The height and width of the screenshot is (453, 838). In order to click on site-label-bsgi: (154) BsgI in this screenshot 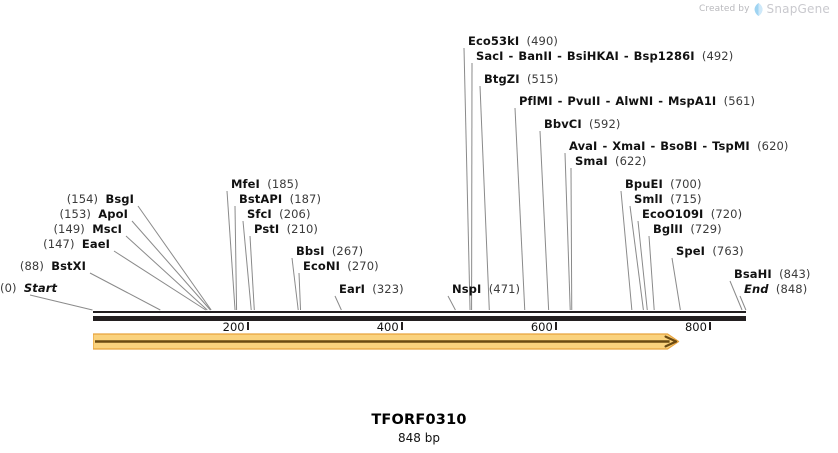, I will do `click(67, 199)`.